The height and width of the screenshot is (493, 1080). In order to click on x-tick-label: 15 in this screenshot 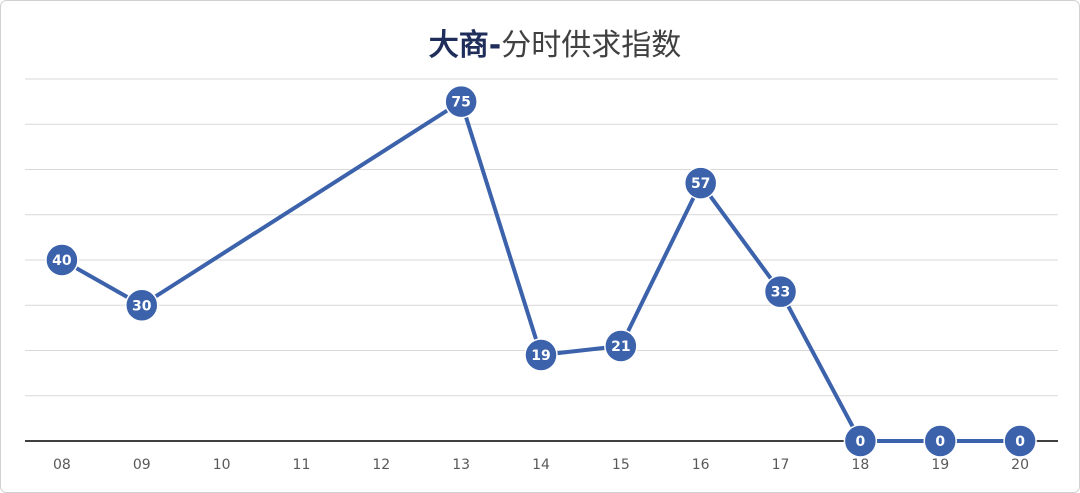, I will do `click(621, 465)`.